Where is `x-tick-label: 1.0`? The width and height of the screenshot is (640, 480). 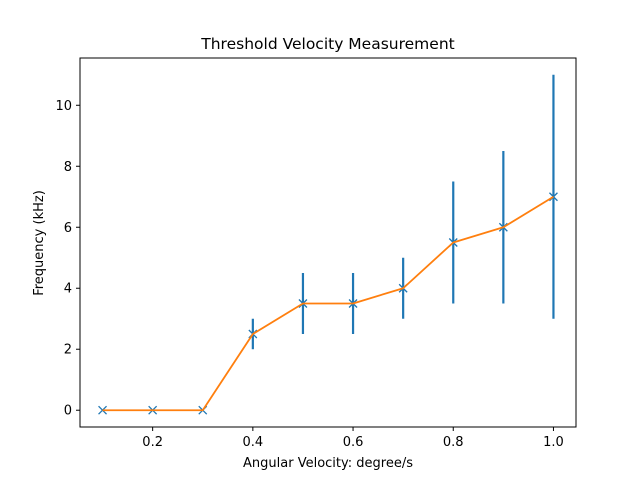
x-tick-label: 1.0 is located at coordinates (553, 442).